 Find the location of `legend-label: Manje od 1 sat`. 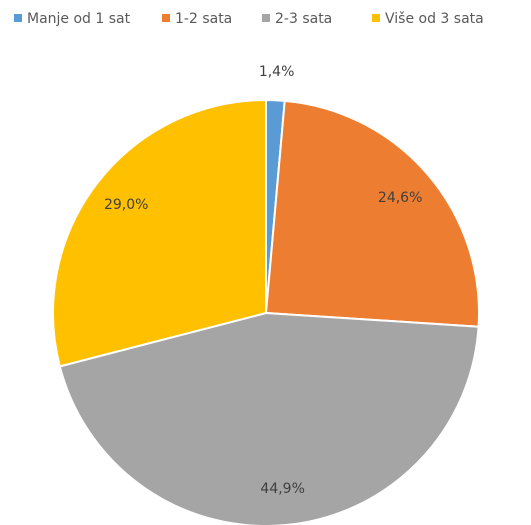

legend-label: Manje od 1 sat is located at coordinates (79, 19).